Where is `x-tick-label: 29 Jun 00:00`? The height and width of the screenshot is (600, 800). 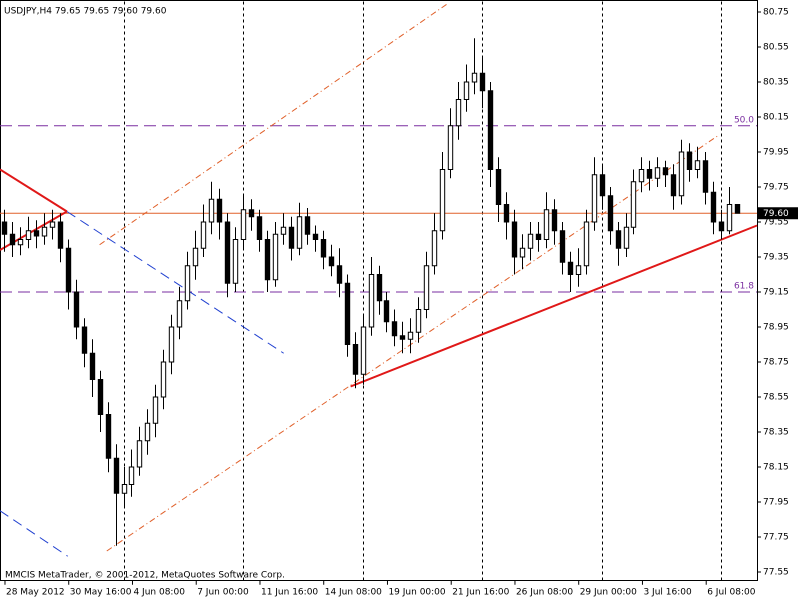 x-tick-label: 29 Jun 00:00 is located at coordinates (608, 592).